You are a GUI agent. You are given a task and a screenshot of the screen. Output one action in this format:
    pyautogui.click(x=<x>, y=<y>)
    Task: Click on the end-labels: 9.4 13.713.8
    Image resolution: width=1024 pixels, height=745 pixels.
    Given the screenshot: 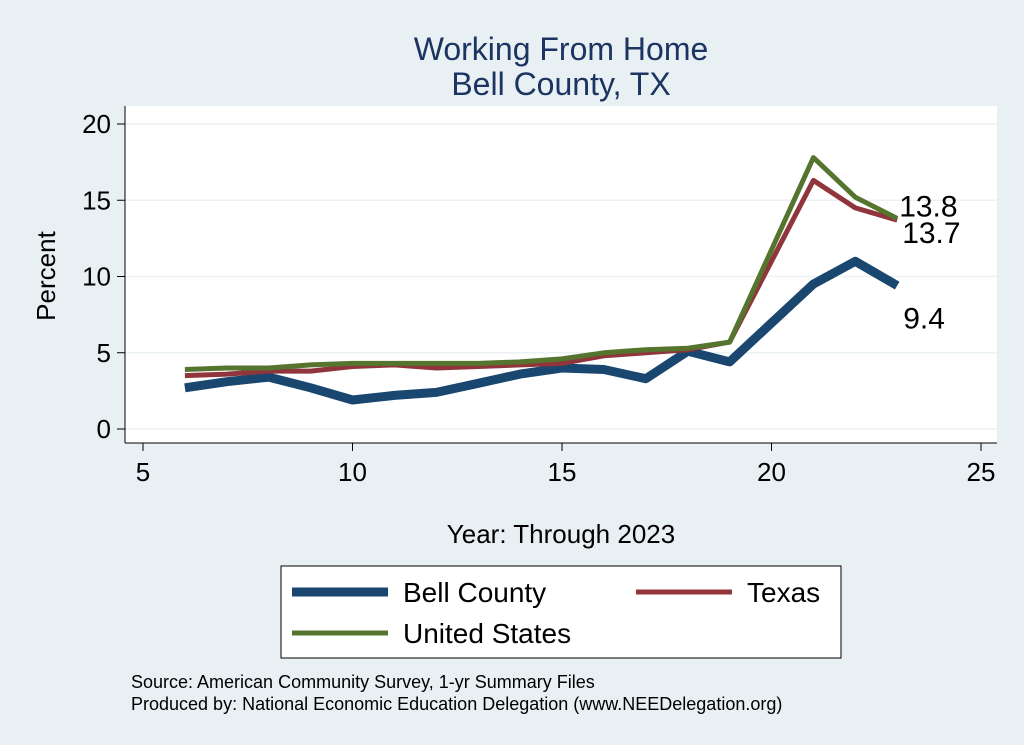 What is the action you would take?
    pyautogui.click(x=929, y=263)
    